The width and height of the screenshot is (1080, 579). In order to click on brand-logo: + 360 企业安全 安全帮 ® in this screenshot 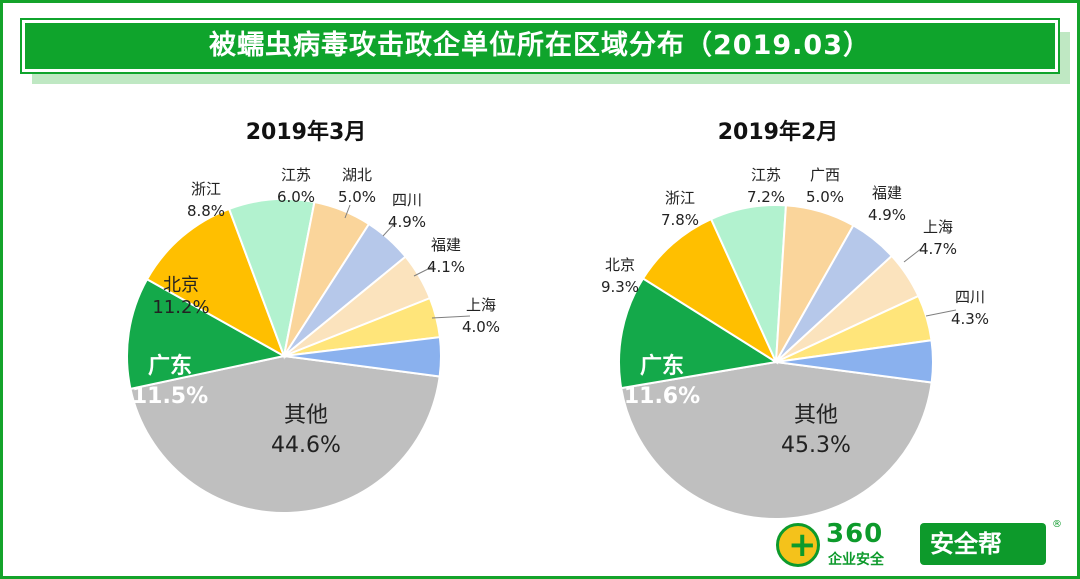, I will do `click(920, 545)`.